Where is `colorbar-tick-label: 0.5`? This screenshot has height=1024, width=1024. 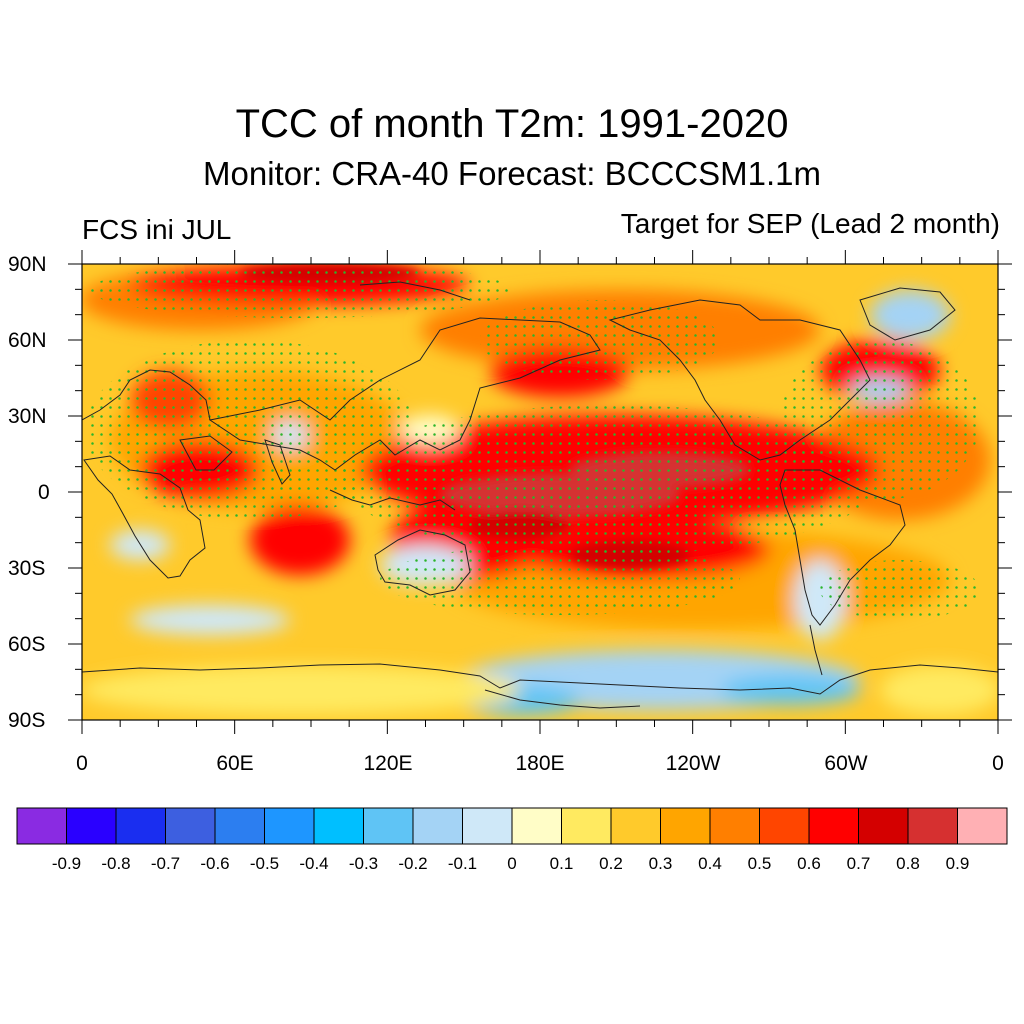 colorbar-tick-label: 0.5 is located at coordinates (759, 863).